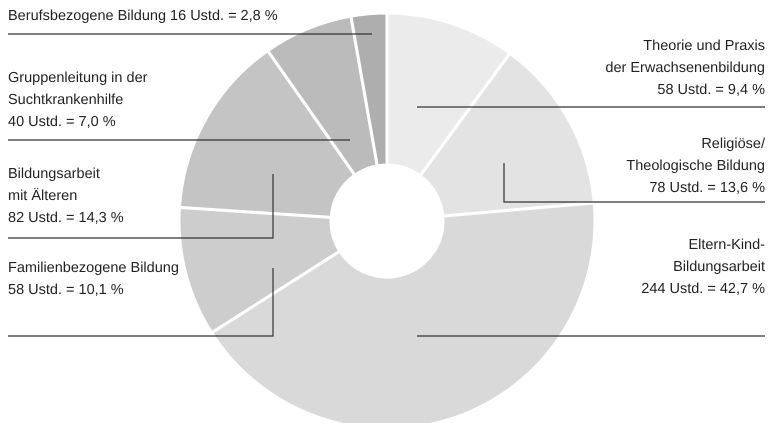  I want to click on data-label: 58 Ustd. = 10,1 %, so click(66, 290).